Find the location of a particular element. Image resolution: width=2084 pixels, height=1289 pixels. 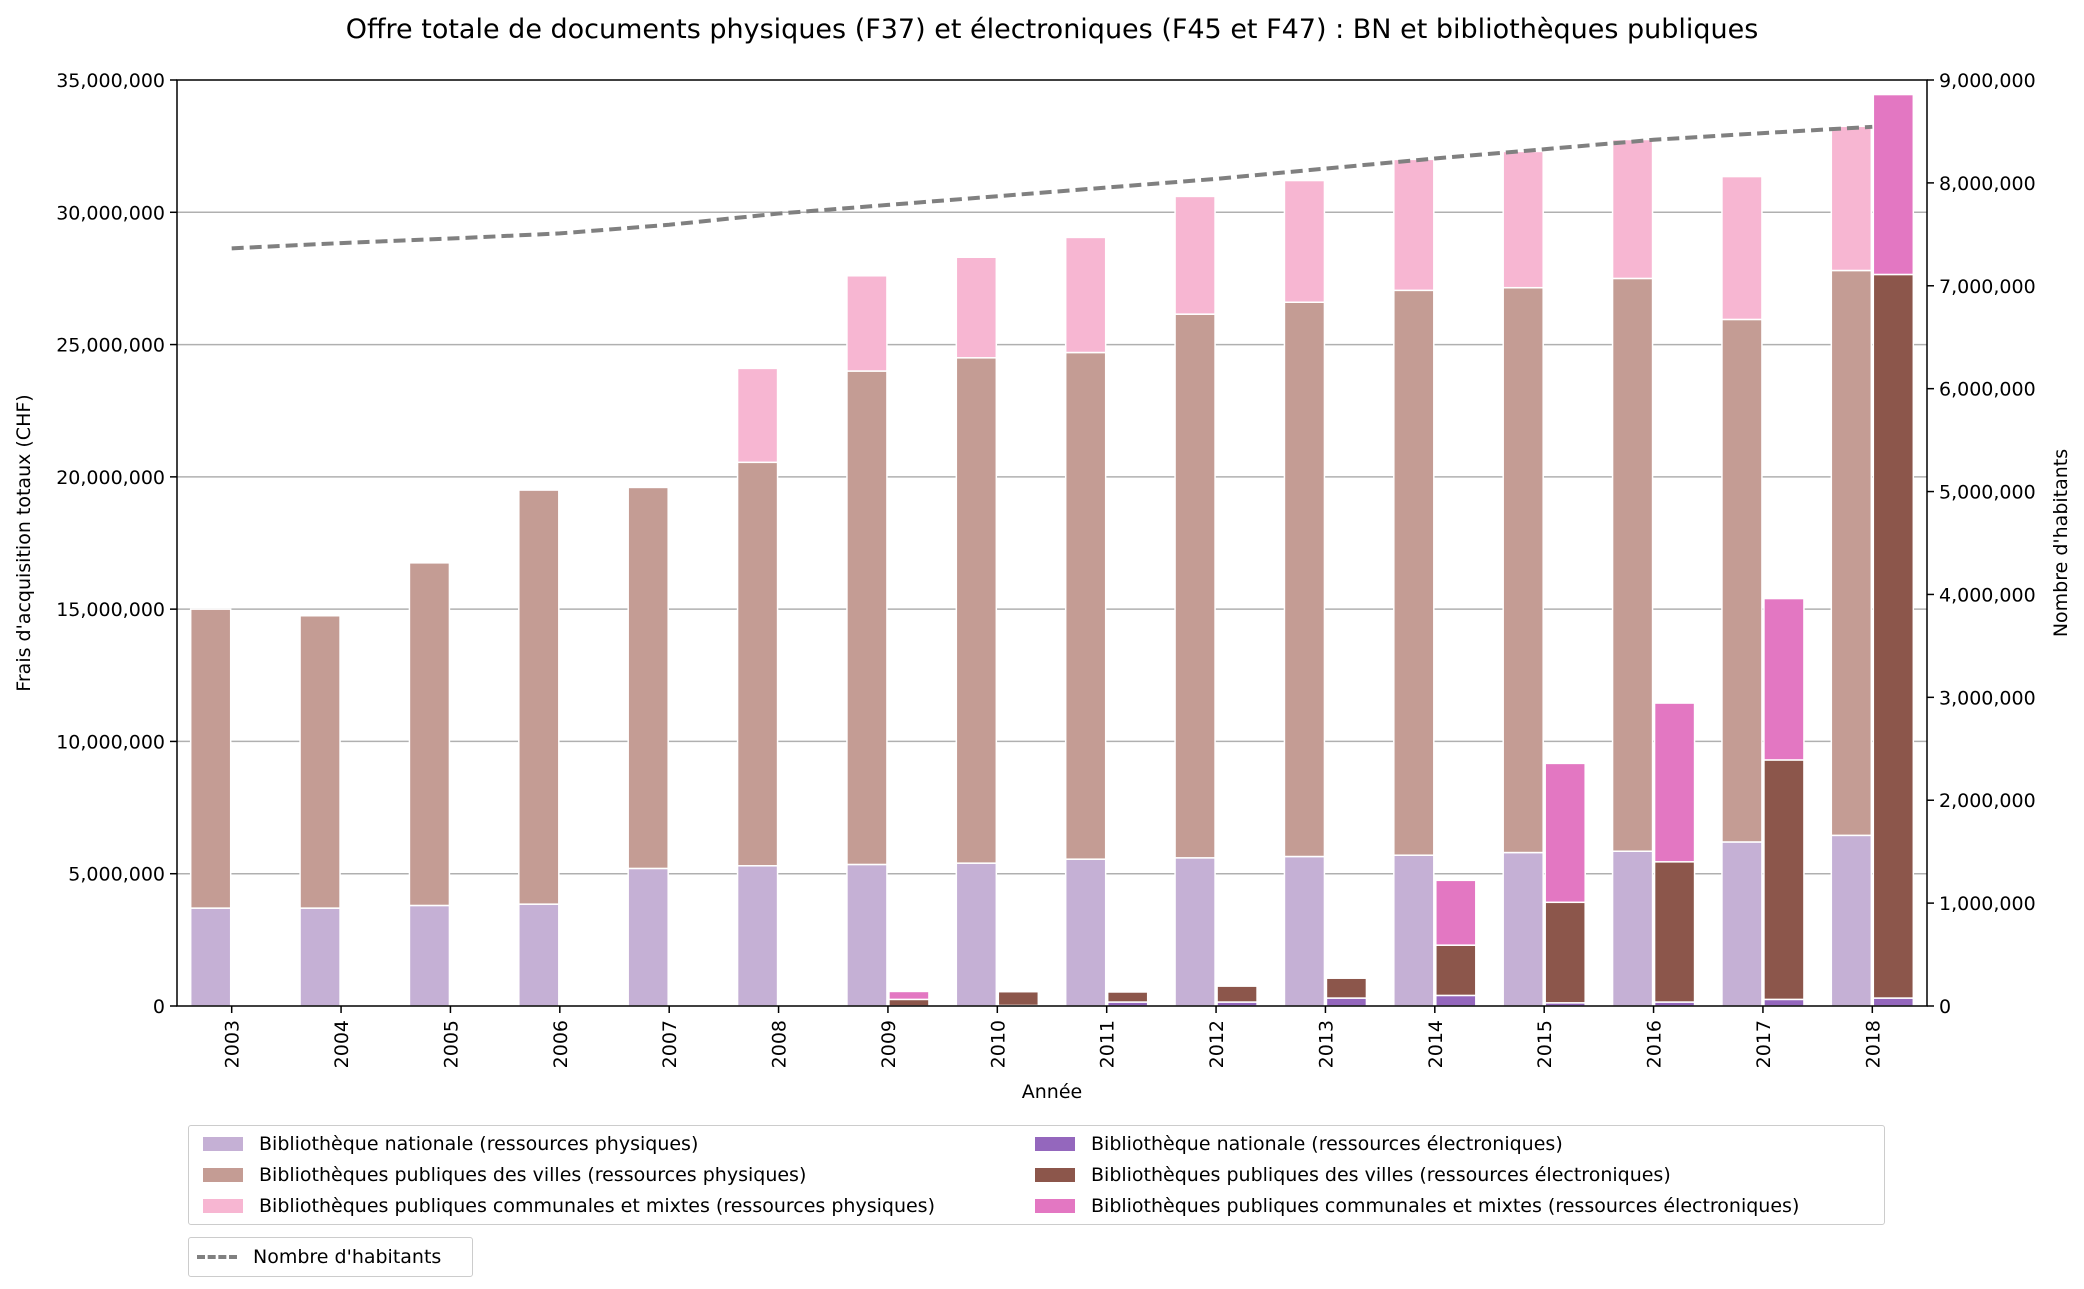

bar-physical-1-2012 is located at coordinates (1195, 586).